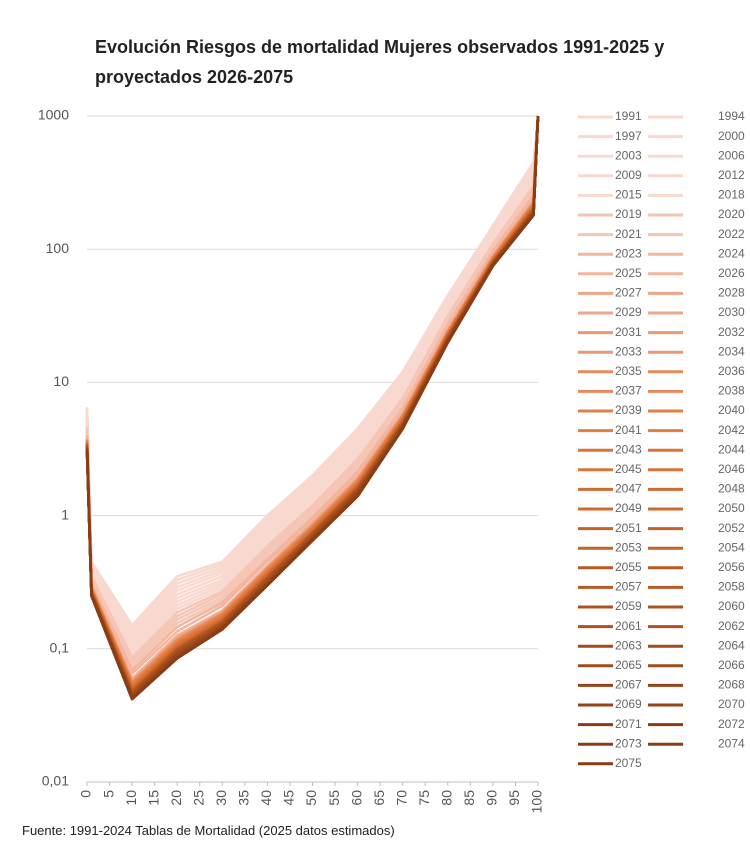  What do you see at coordinates (731, 391) in the screenshot?
I see `legend-label: 2038` at bounding box center [731, 391].